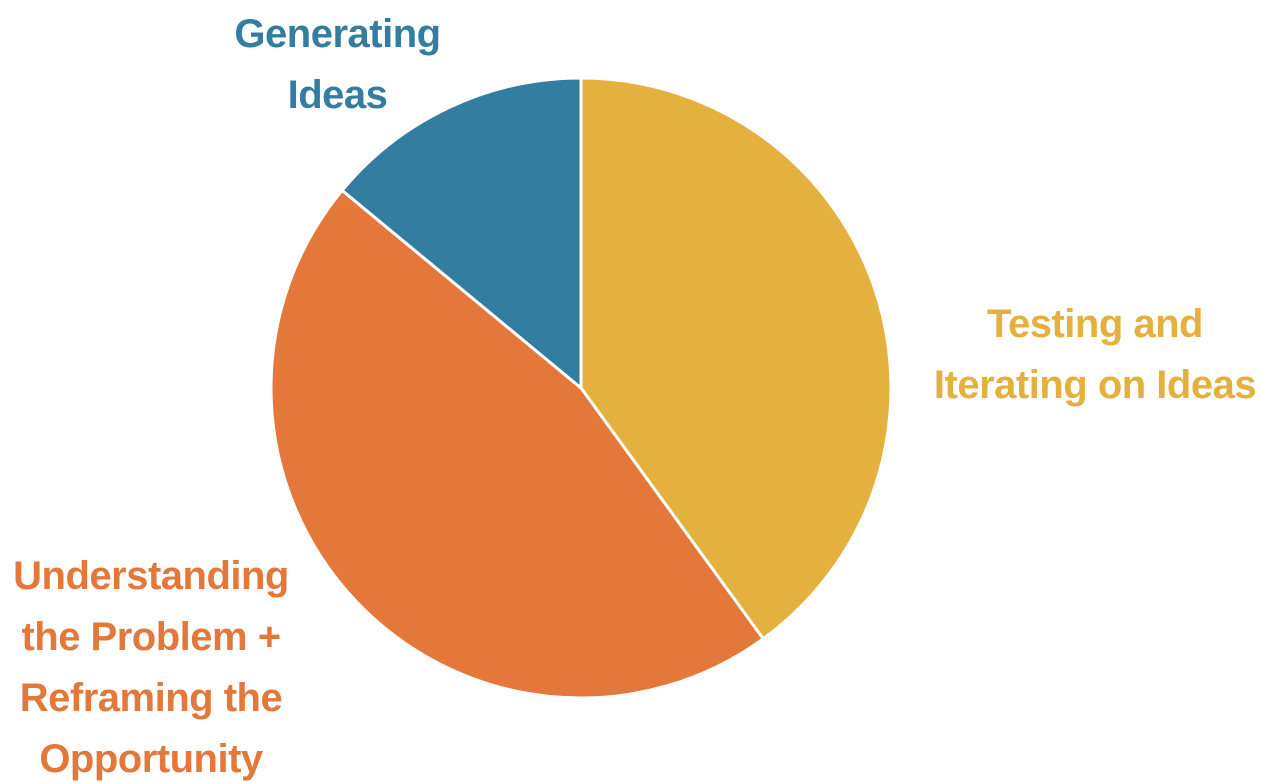 This screenshot has height=782, width=1274. I want to click on slice-label-line: the Problem +, so click(151, 637).